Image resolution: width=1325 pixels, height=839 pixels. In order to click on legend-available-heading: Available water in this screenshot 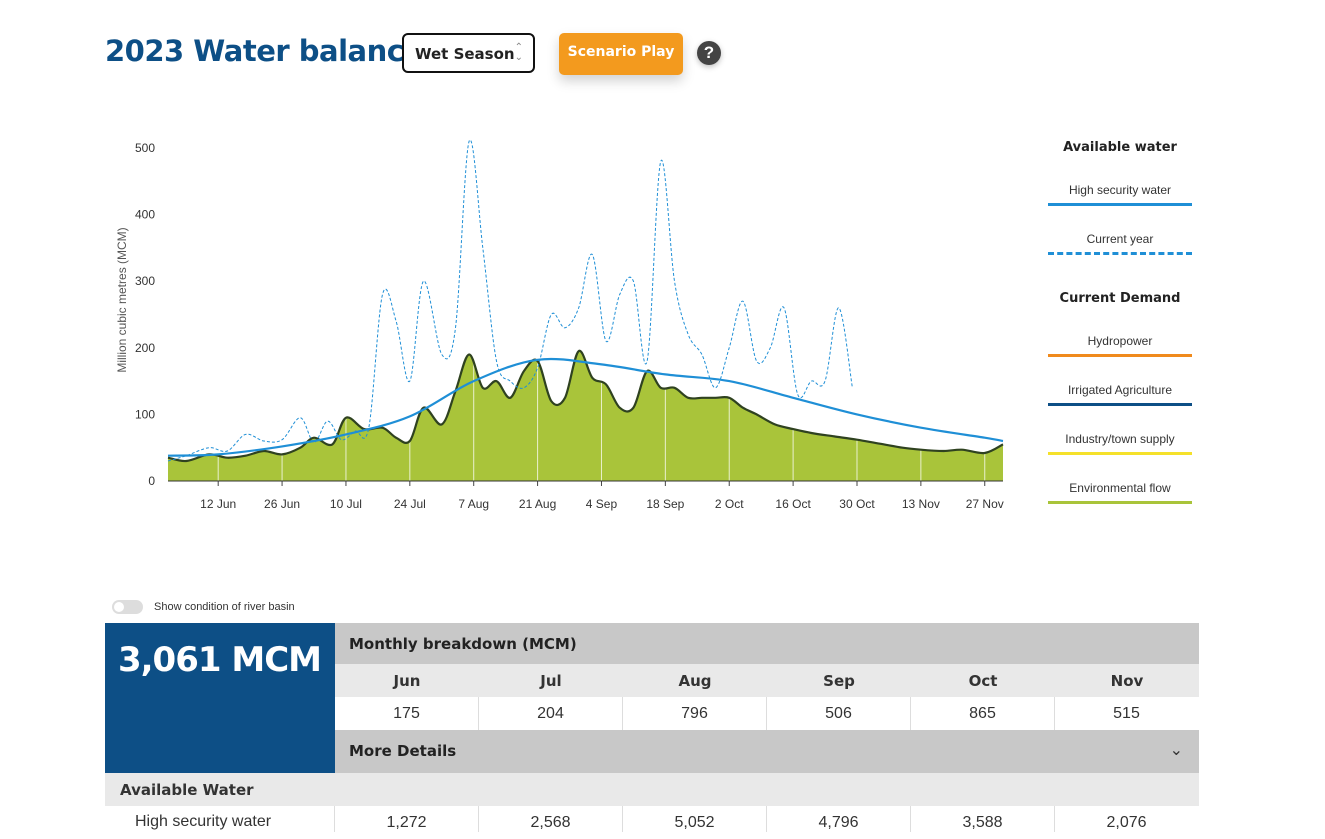, I will do `click(1120, 147)`.